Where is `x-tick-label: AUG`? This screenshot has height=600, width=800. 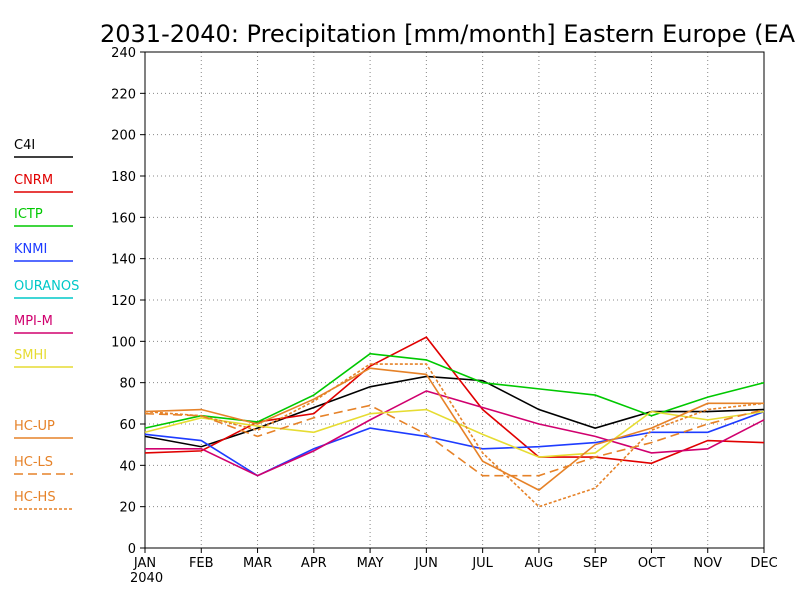 x-tick-label: AUG is located at coordinates (539, 563).